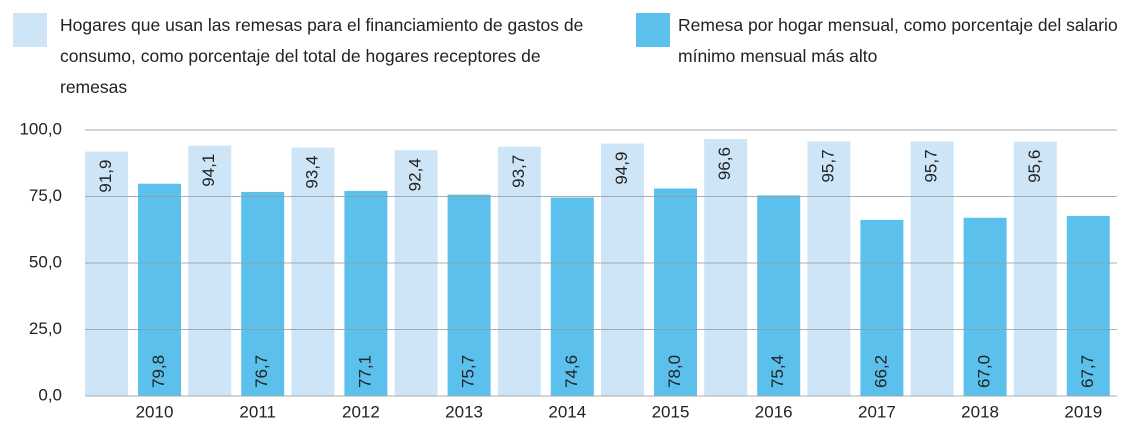  I want to click on value-label: 91,9, so click(105, 176).